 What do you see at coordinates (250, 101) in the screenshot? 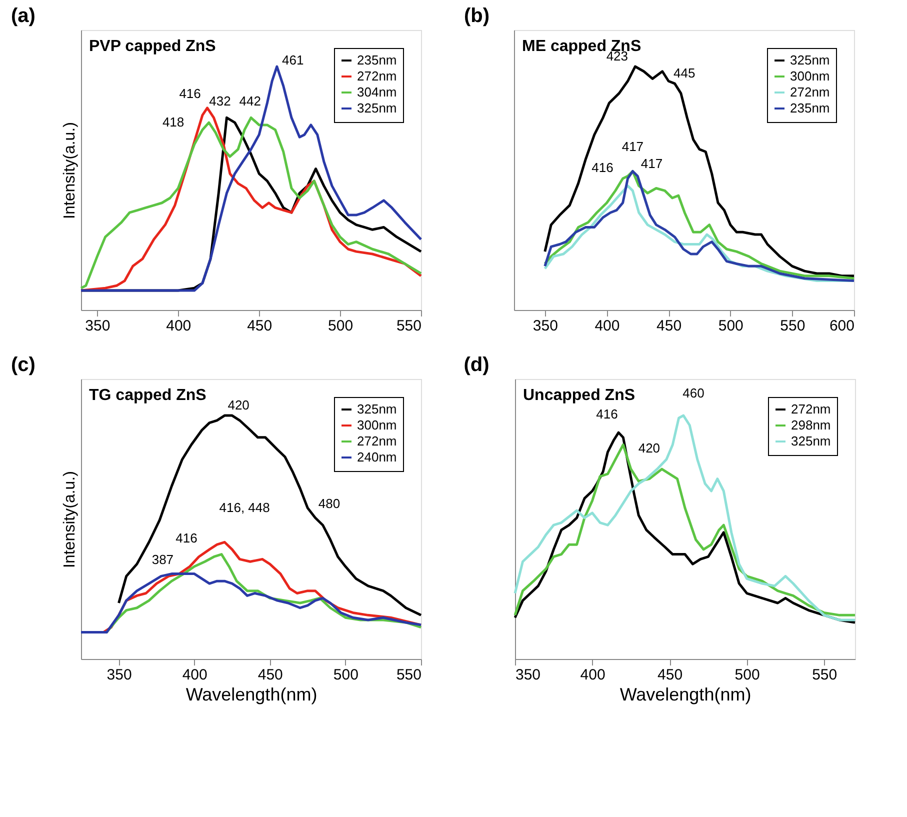
I see `annotation: 442` at bounding box center [250, 101].